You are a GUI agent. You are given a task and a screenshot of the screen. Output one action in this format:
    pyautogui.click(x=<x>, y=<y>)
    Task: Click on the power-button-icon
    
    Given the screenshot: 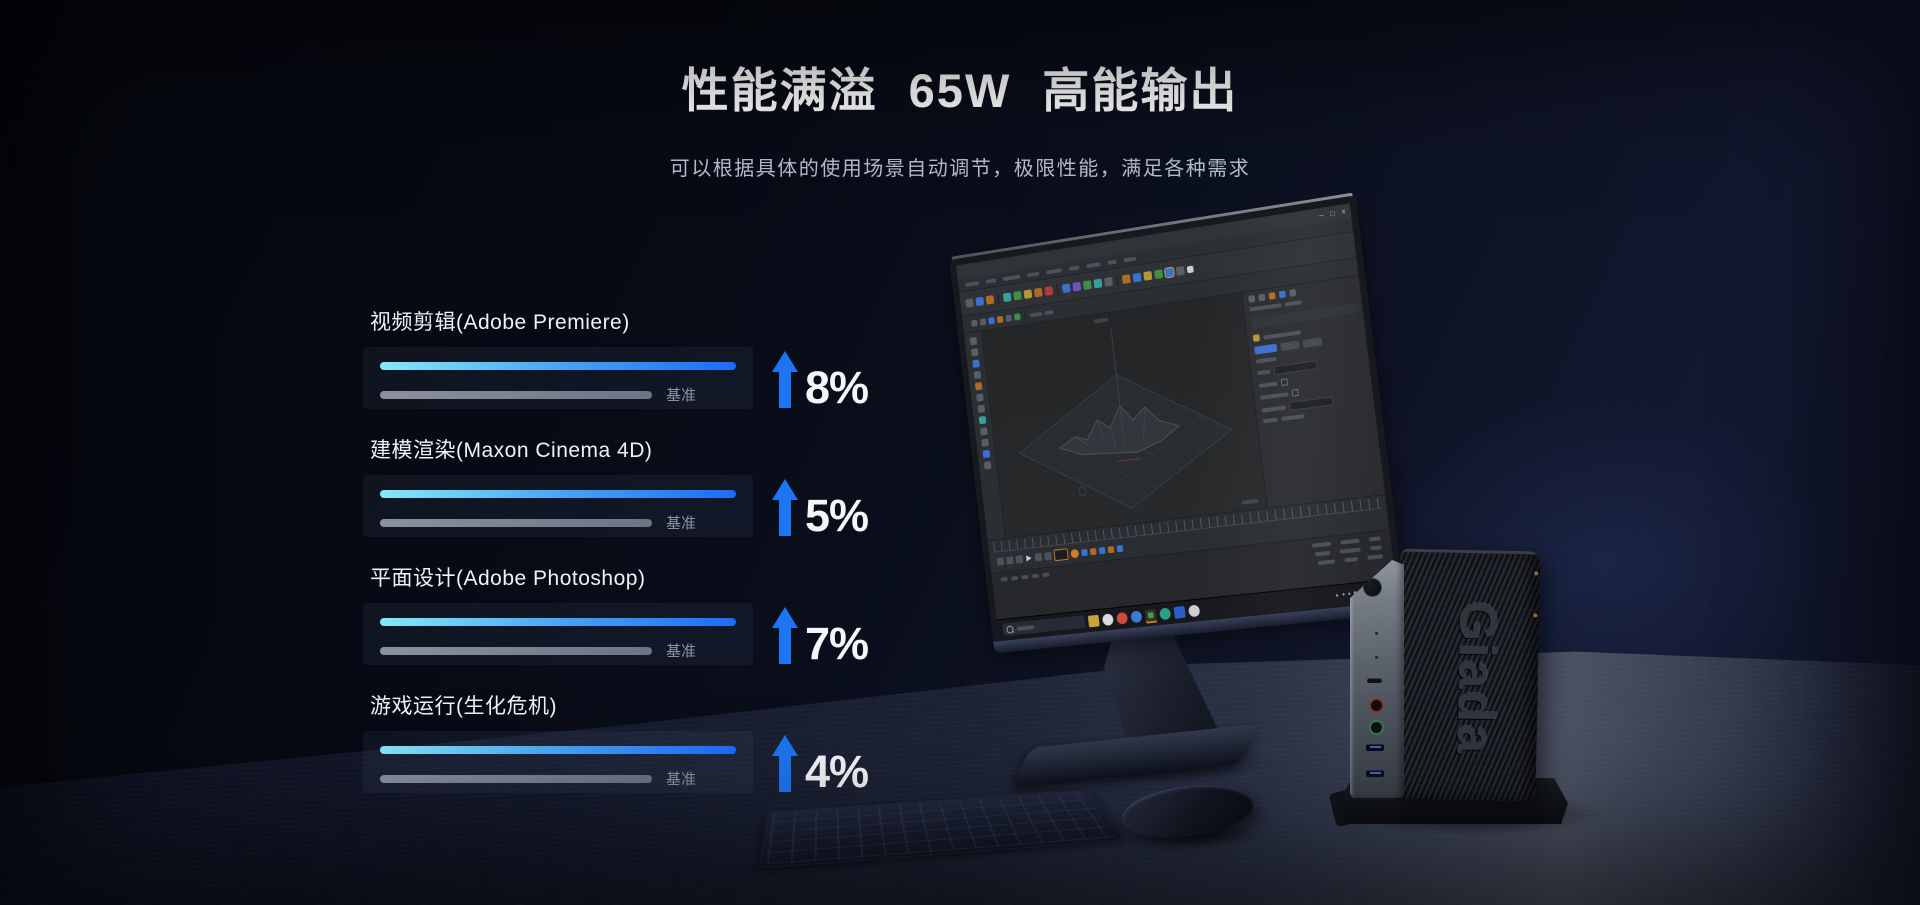 What is the action you would take?
    pyautogui.click(x=1372, y=587)
    